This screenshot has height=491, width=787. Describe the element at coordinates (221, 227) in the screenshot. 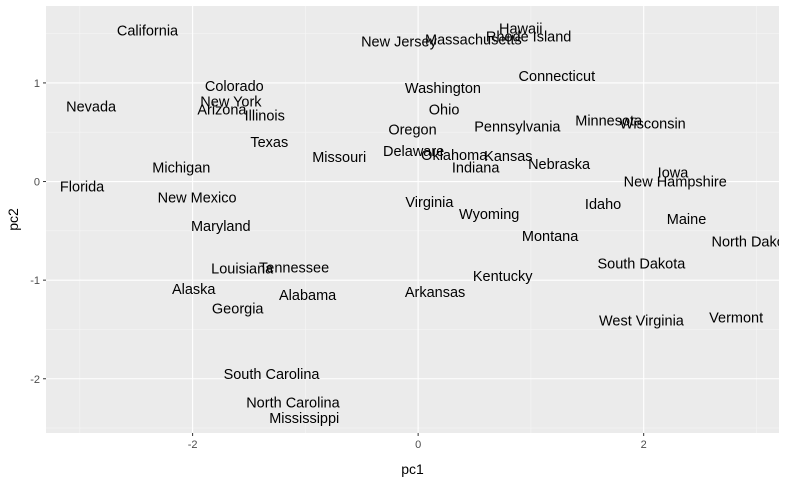

I see `point-label: Maryland` at that location.